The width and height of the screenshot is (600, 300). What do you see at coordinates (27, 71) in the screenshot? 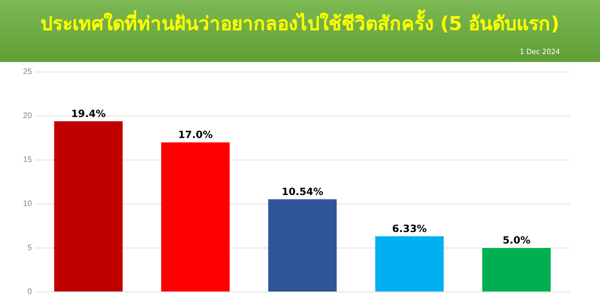
I see `y-tick-label: 25` at bounding box center [27, 71].